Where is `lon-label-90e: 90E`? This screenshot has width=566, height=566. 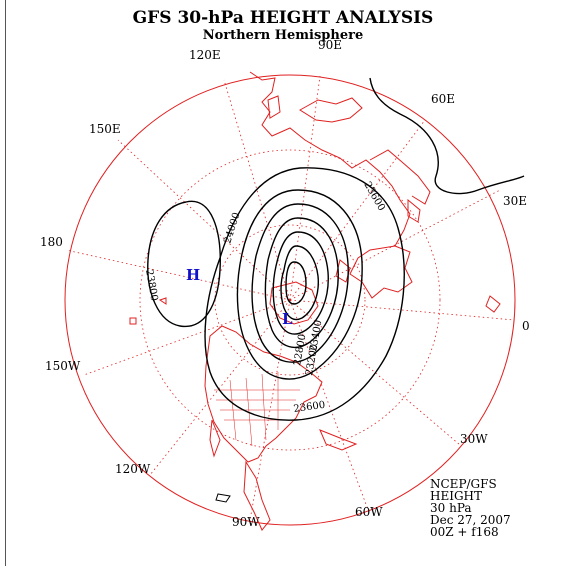
lon-label-90e: 90E is located at coordinates (330, 45).